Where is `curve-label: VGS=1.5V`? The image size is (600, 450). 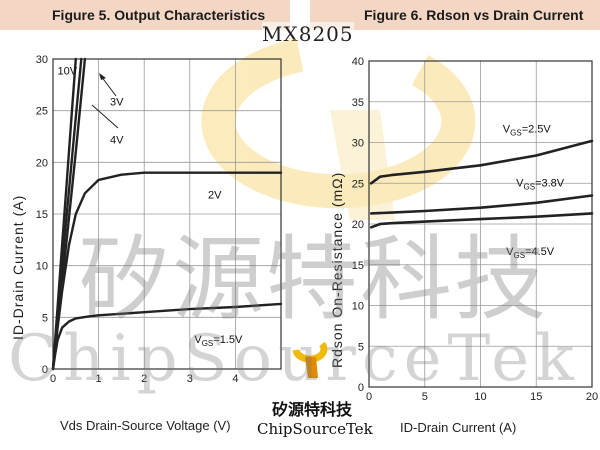 curve-label: VGS=1.5V is located at coordinates (218, 341).